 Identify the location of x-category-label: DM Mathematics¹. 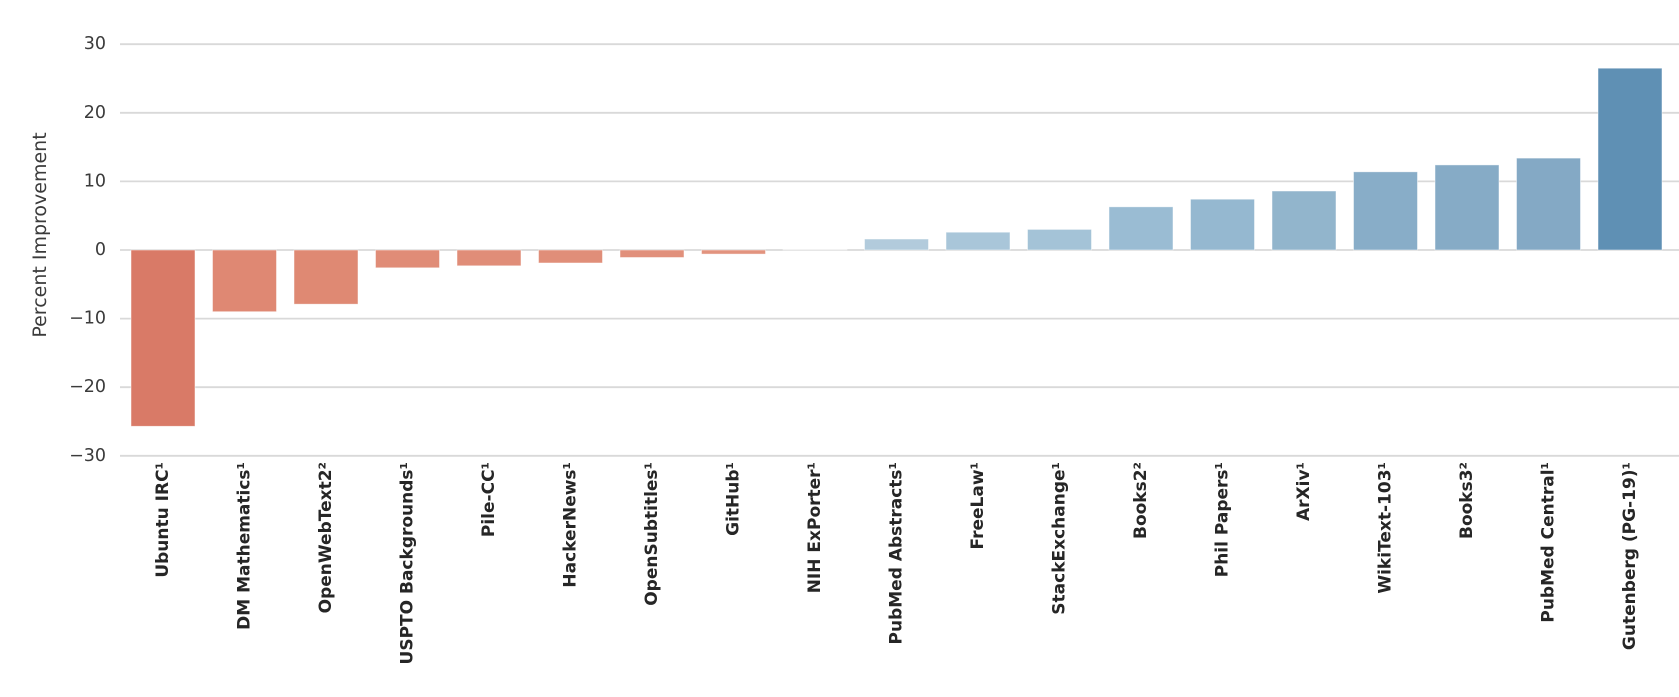
(245, 546).